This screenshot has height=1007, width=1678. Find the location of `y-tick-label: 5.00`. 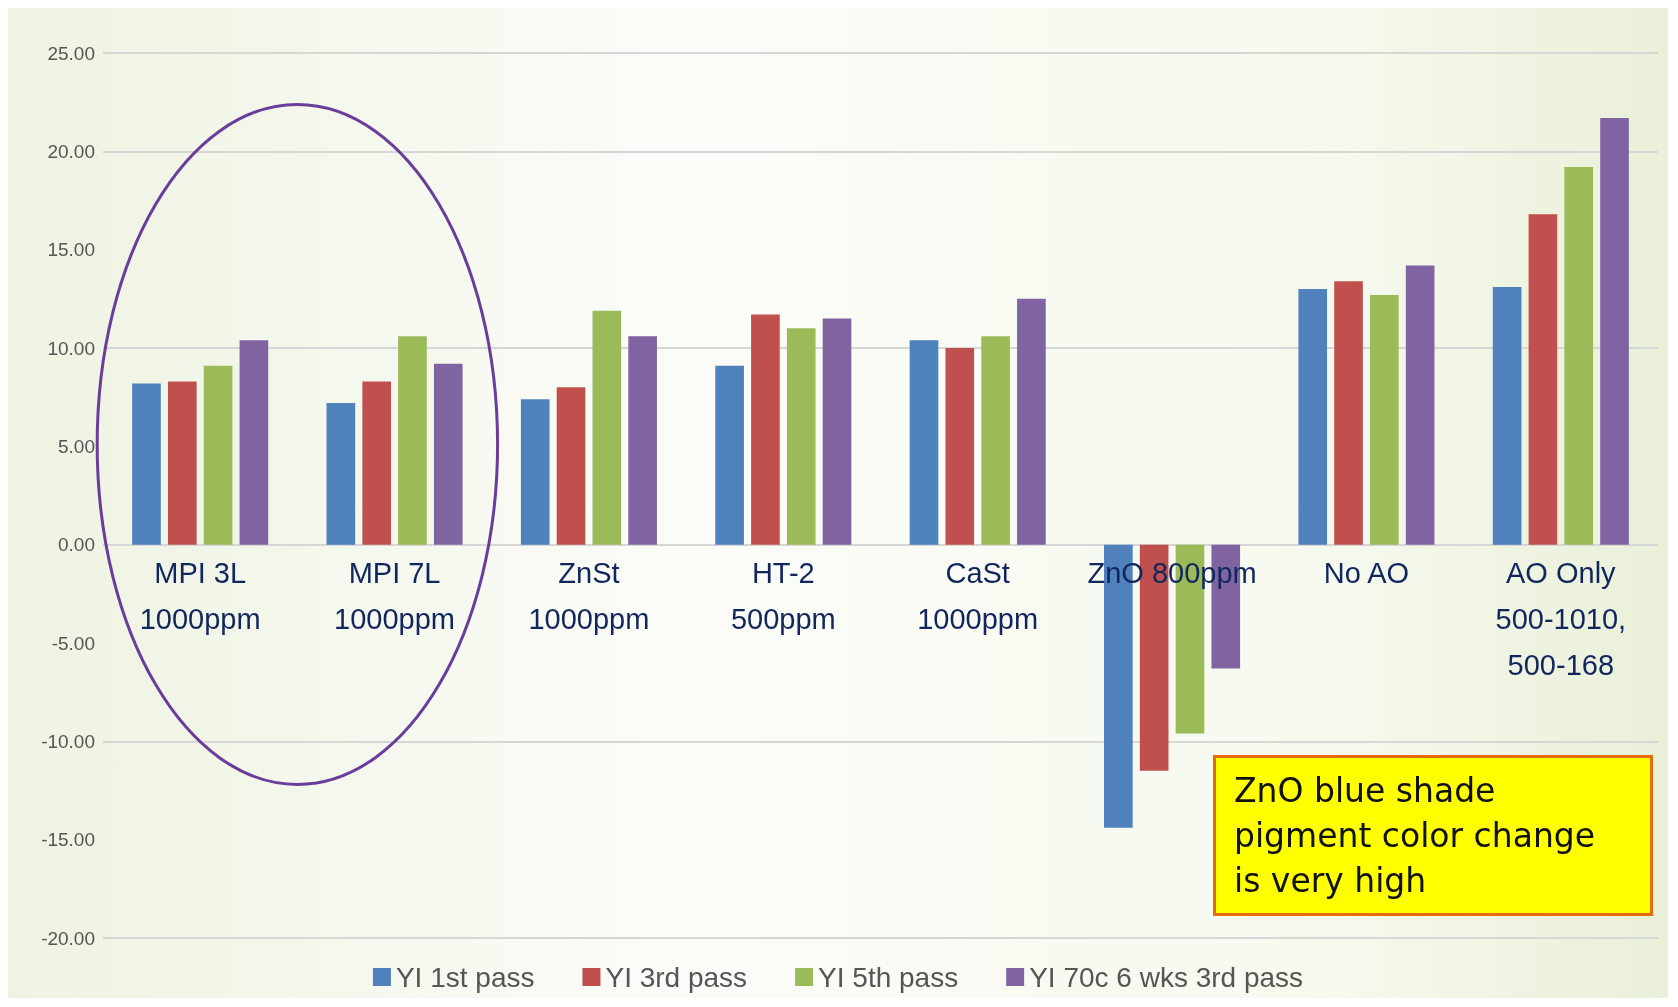

y-tick-label: 5.00 is located at coordinates (76, 446).